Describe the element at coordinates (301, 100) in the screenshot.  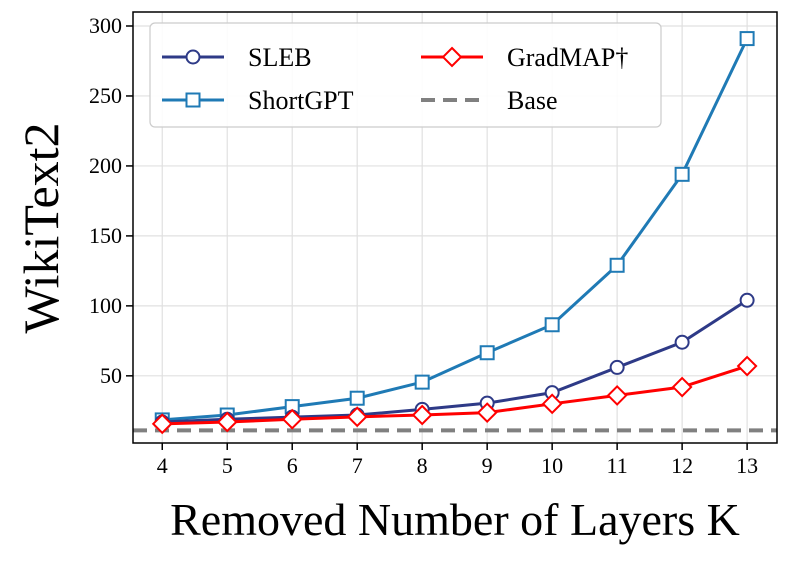
I see `legend-label: ShortGPT` at that location.